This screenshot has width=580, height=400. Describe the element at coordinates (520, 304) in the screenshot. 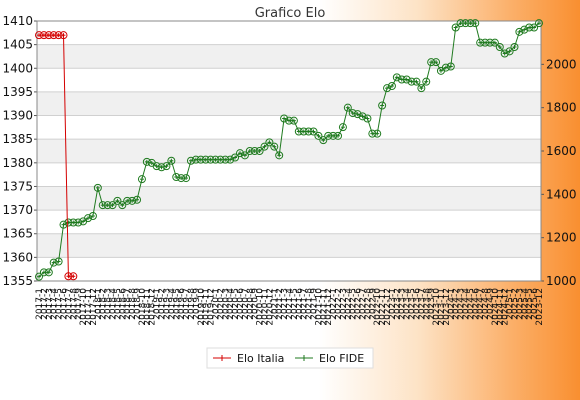

I see `x-tick-label: 2025-3` at that location.